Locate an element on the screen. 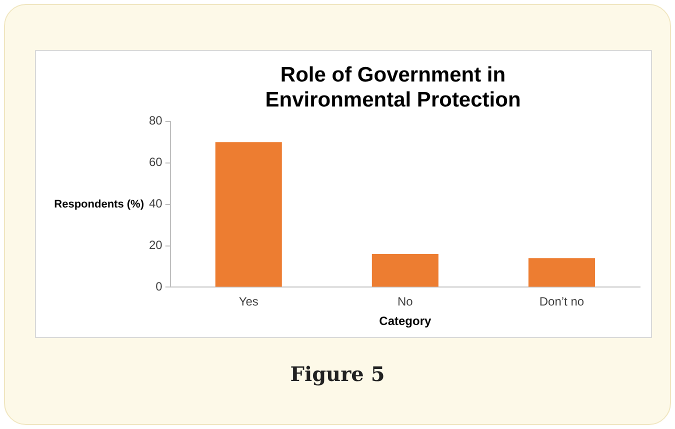 This screenshot has width=675, height=429. y-axis-title: Respondents (%) is located at coordinates (99, 204).